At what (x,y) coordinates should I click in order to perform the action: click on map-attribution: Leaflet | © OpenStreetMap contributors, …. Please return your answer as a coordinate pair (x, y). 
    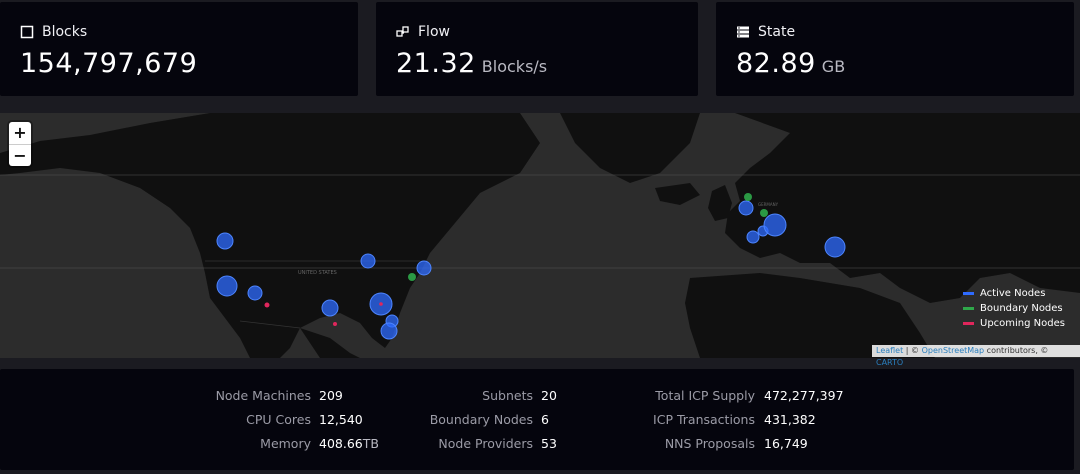
    Looking at the image, I should click on (976, 356).